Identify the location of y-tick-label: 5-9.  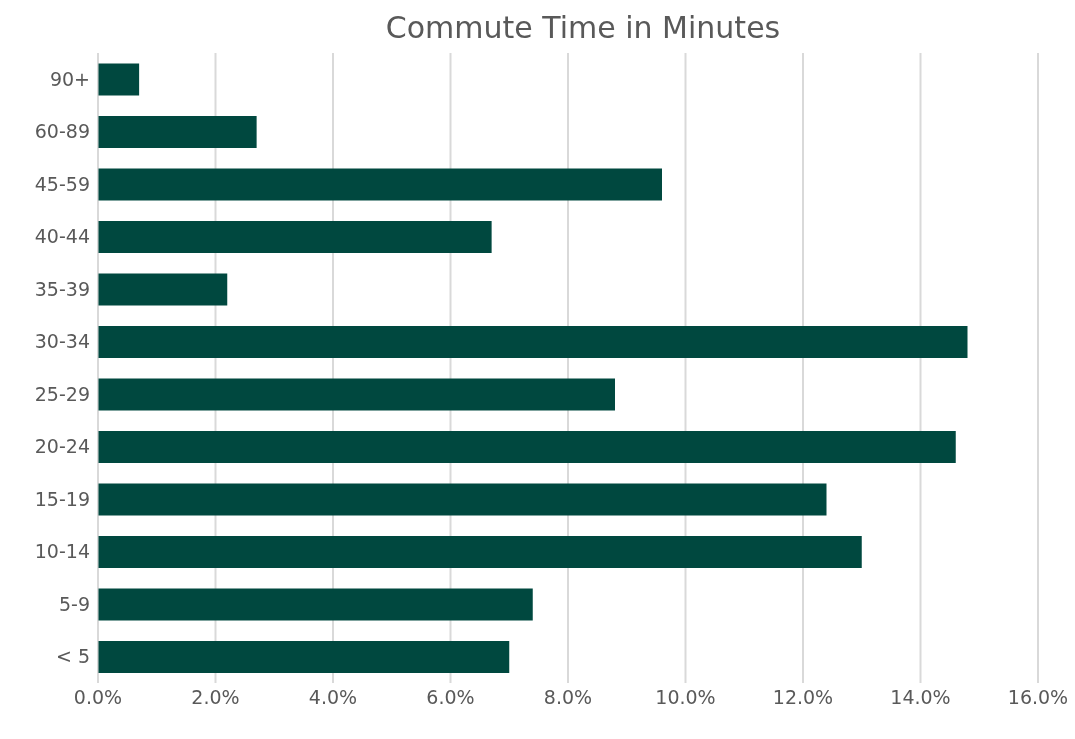
(74, 603).